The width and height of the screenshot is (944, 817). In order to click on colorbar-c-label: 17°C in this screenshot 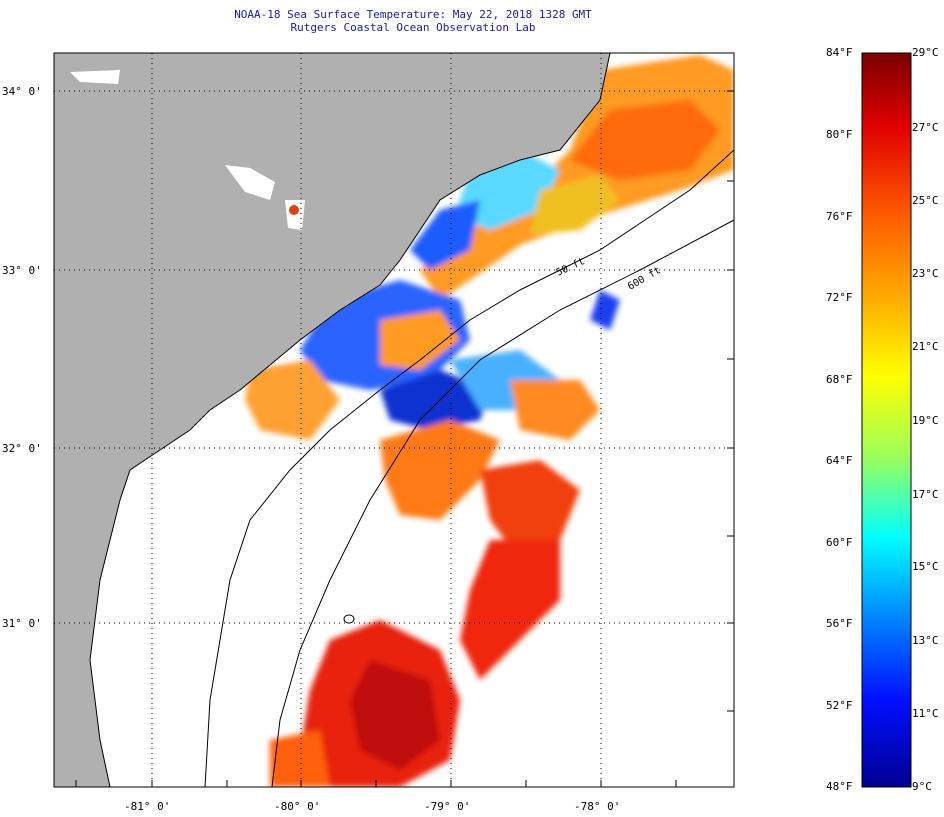, I will do `click(925, 494)`.